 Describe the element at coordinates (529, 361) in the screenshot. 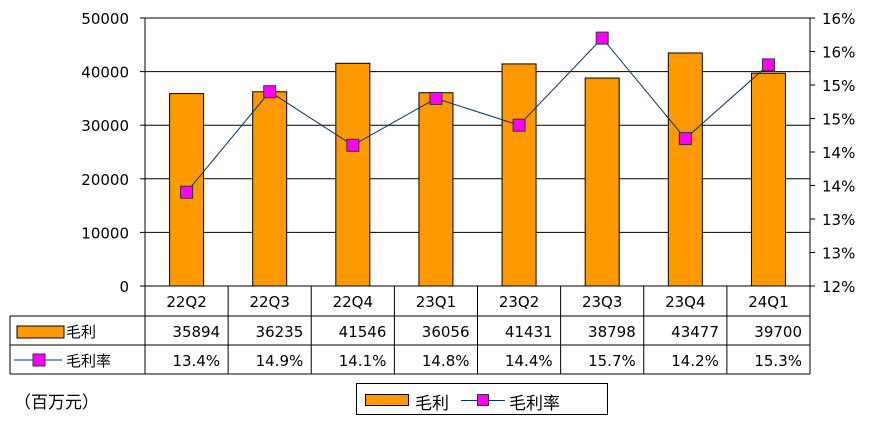

I see `table-cell: 14.4%` at that location.